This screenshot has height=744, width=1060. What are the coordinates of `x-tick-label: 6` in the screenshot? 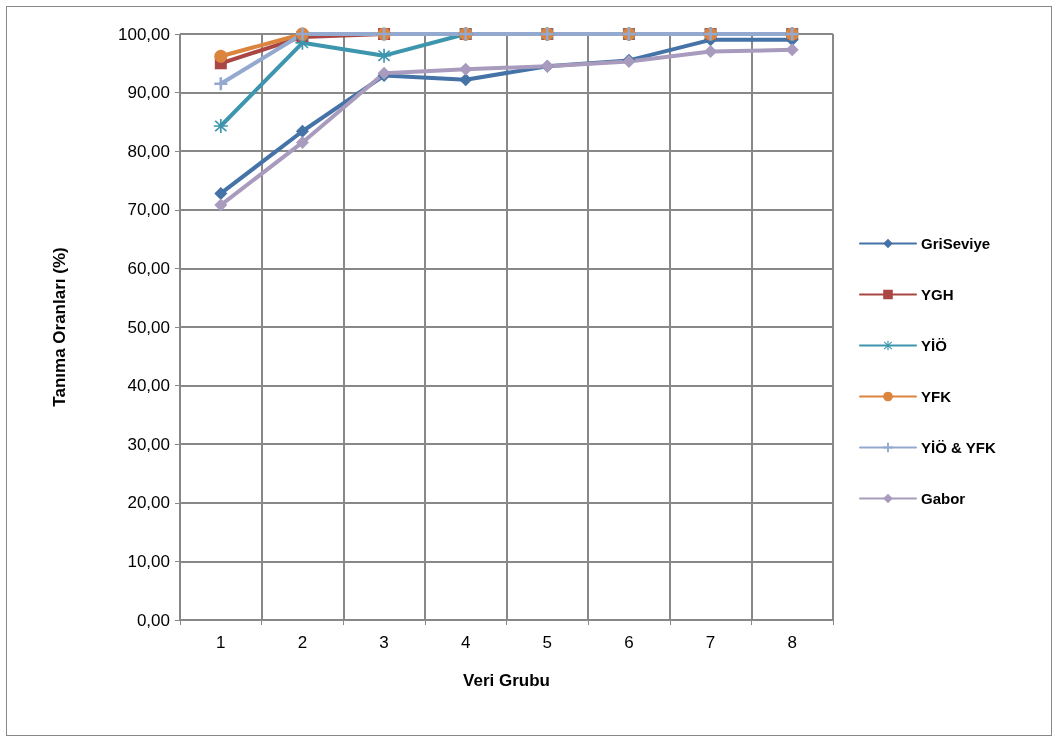 It's located at (629, 642).